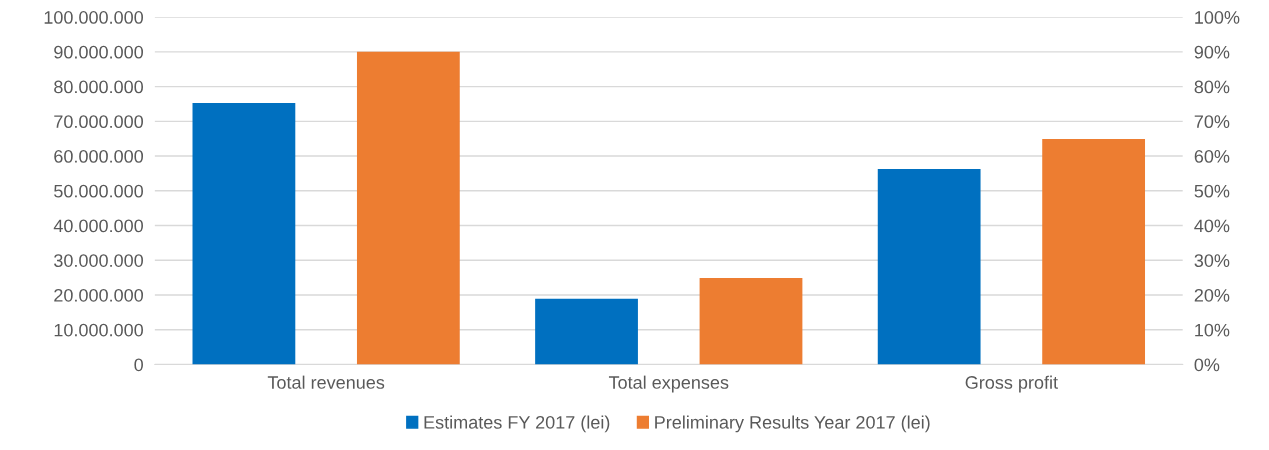 The width and height of the screenshot is (1269, 450). I want to click on y2-tick-label: 30%, so click(1212, 260).